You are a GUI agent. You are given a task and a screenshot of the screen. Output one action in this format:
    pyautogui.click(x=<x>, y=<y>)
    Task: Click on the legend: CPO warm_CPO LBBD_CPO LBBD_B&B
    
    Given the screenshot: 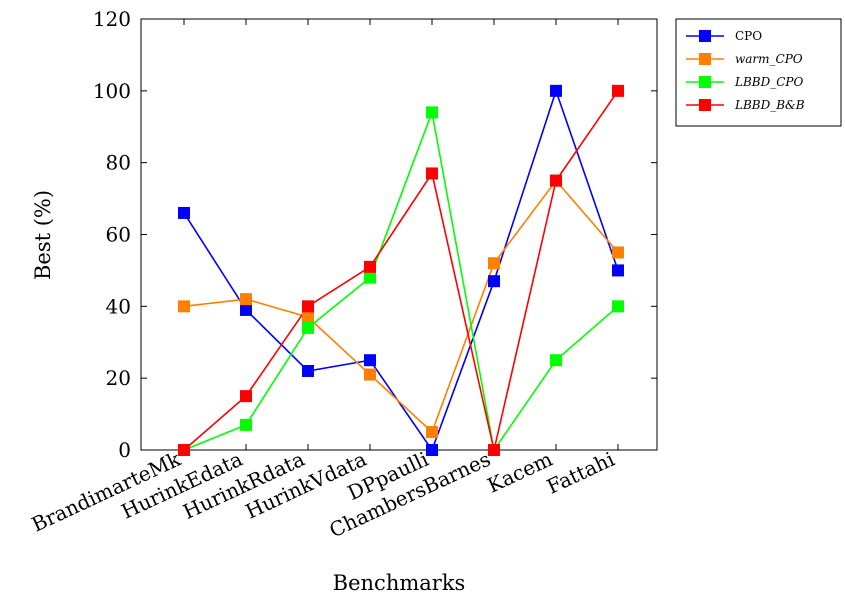 What is the action you would take?
    pyautogui.click(x=758, y=72)
    